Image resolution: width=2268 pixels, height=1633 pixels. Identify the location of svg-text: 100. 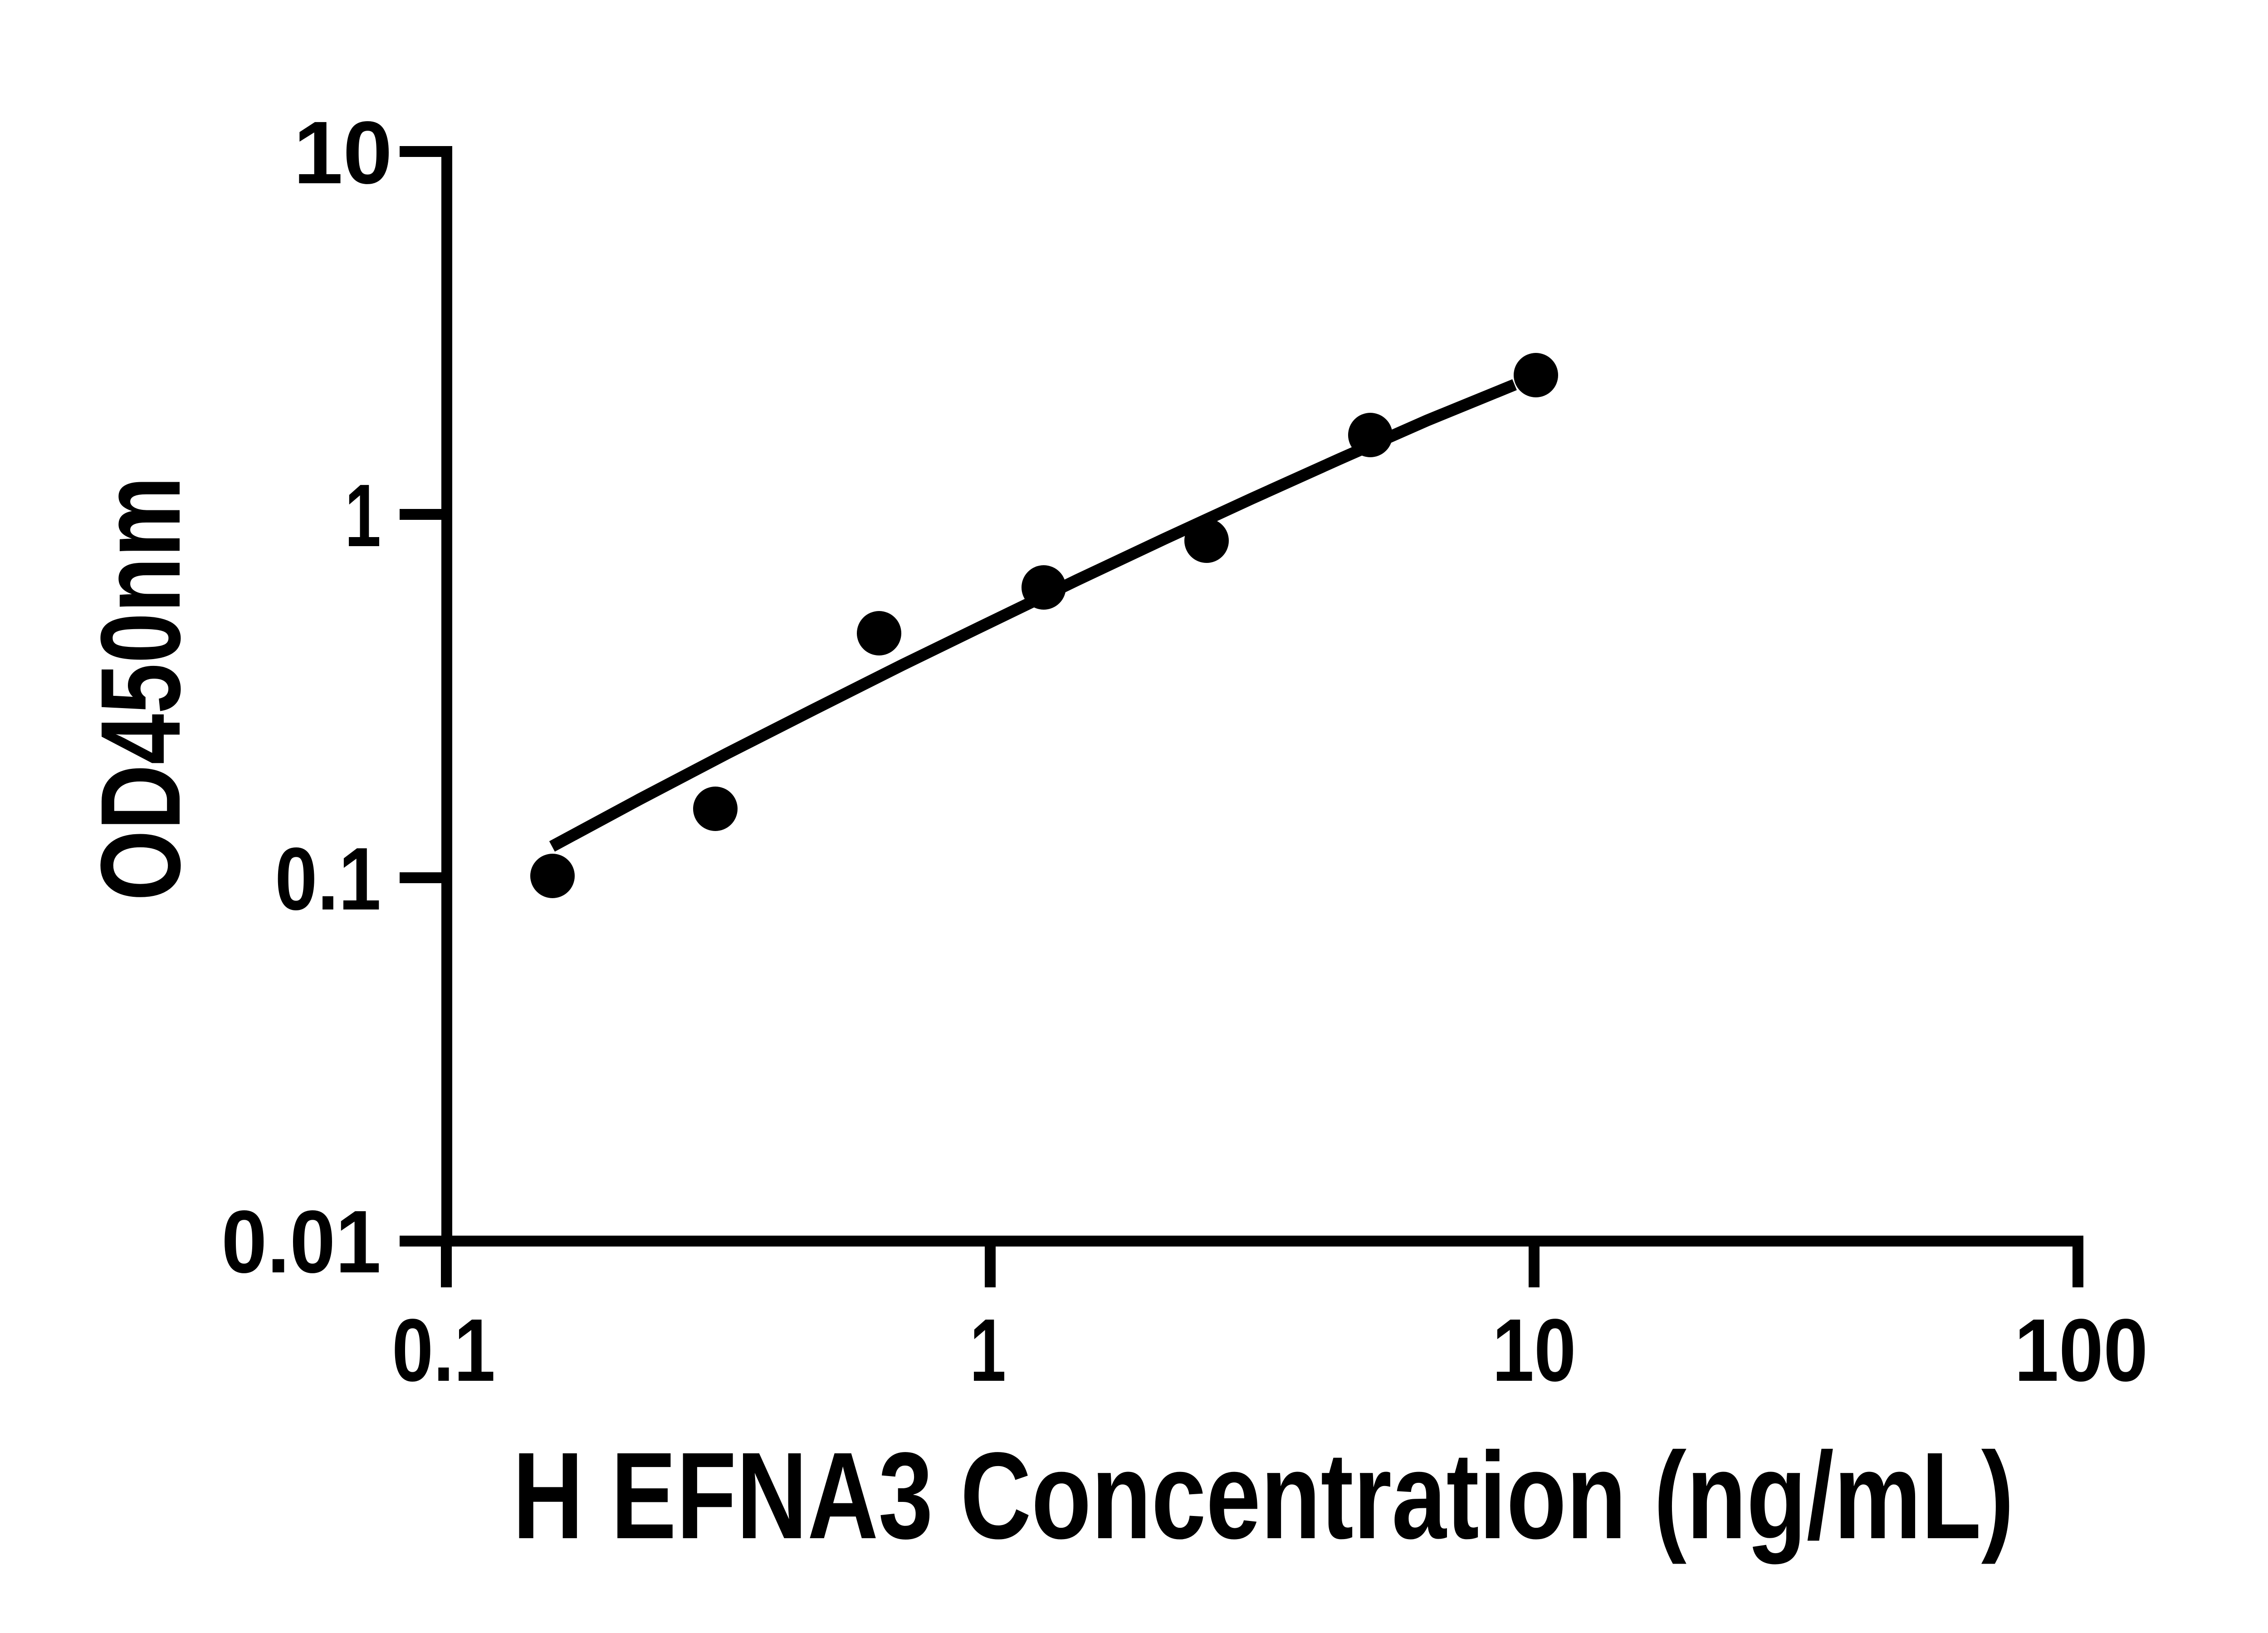
(2081, 1350).